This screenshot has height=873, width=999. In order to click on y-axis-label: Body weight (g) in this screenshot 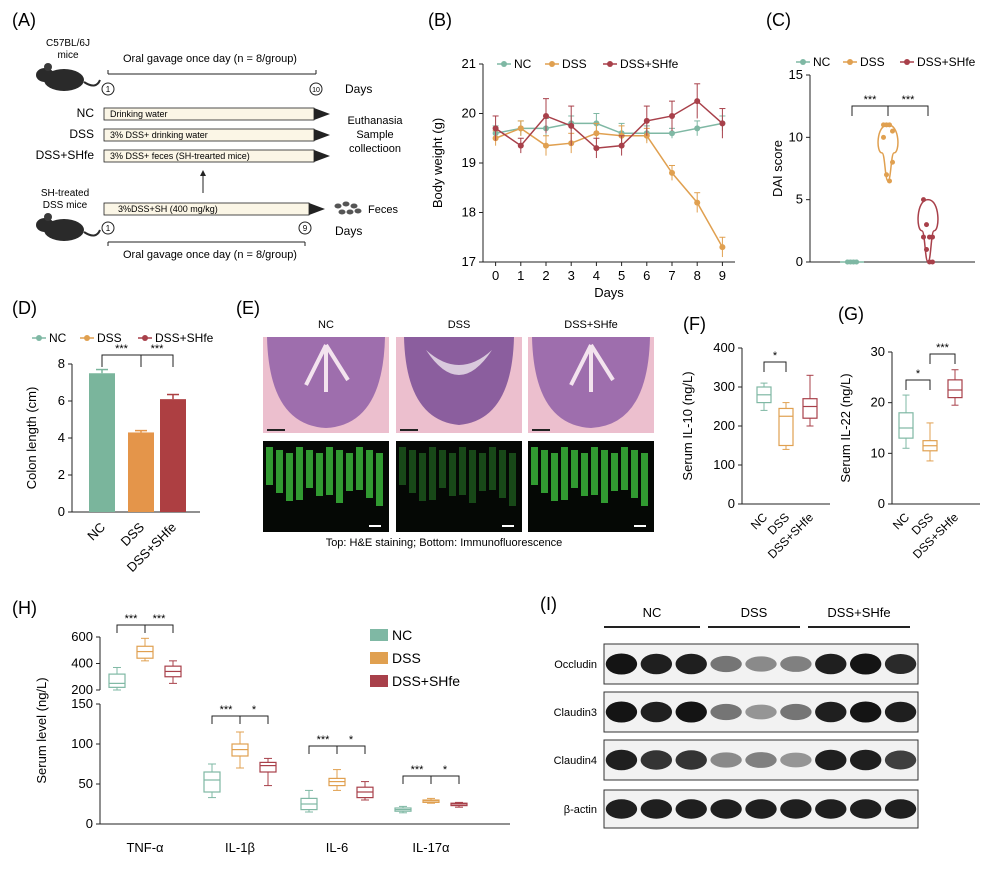, I will do `click(437, 163)`.